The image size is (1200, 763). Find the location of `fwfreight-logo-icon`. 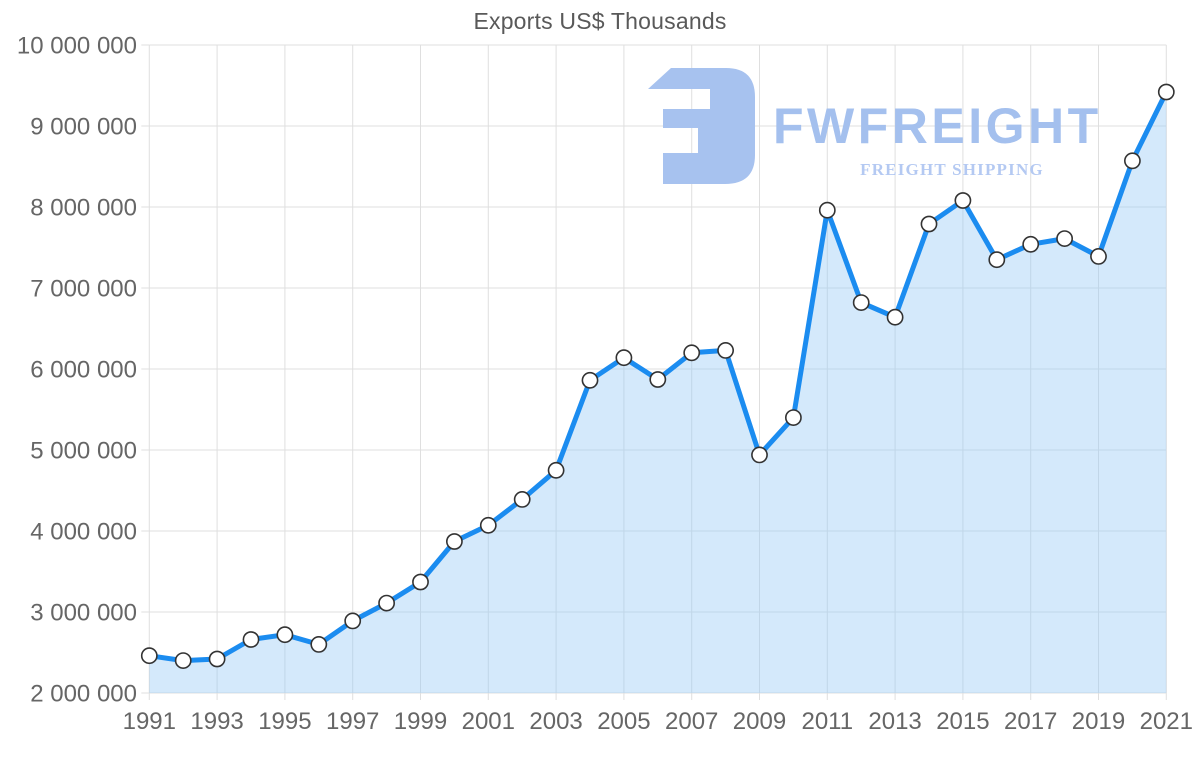

fwfreight-logo-icon is located at coordinates (701, 126).